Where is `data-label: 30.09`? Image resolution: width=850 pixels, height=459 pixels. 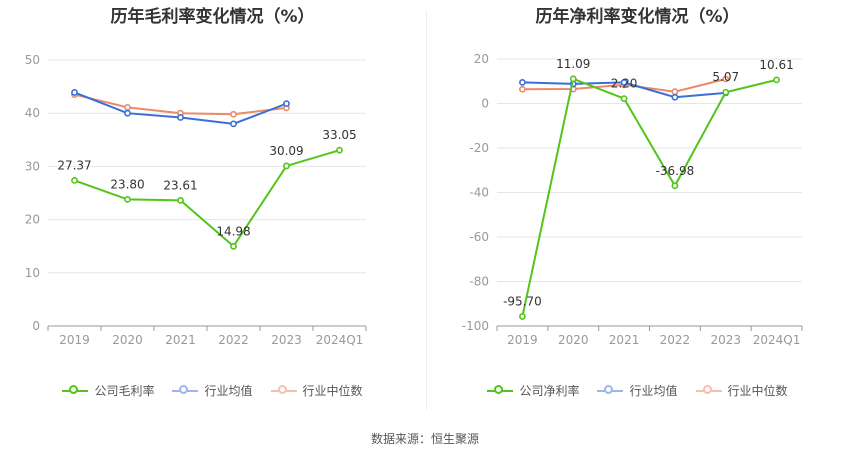
data-label: 30.09 is located at coordinates (286, 151).